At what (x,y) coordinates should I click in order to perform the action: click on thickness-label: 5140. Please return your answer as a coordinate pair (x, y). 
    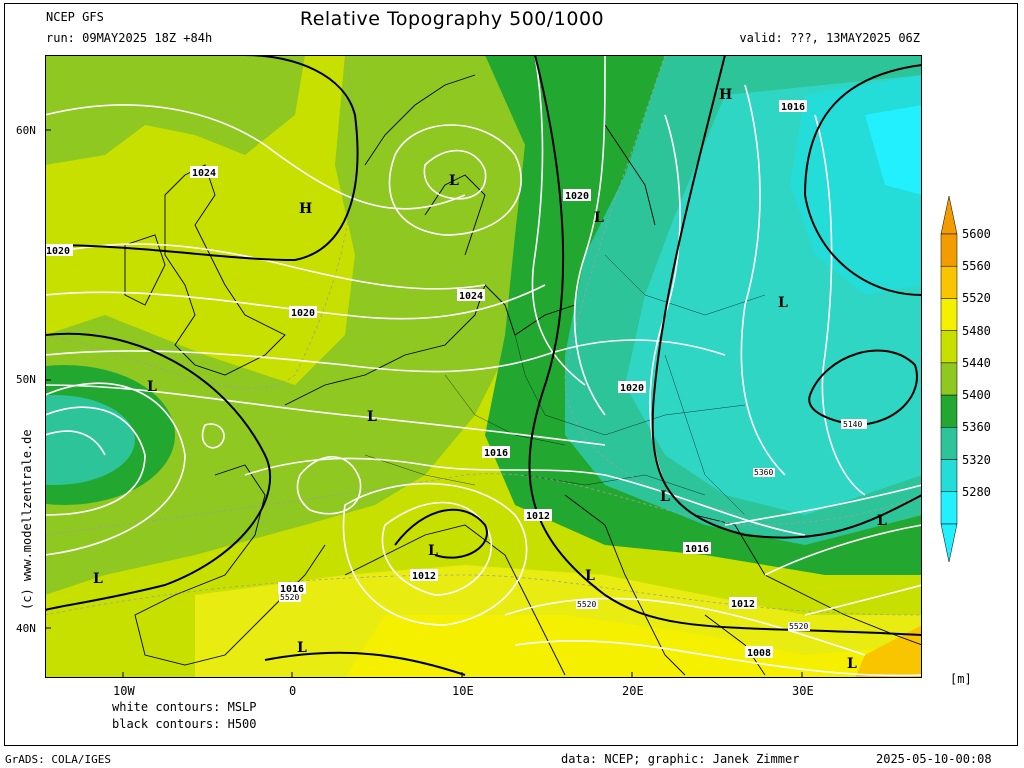
    Looking at the image, I should click on (854, 424).